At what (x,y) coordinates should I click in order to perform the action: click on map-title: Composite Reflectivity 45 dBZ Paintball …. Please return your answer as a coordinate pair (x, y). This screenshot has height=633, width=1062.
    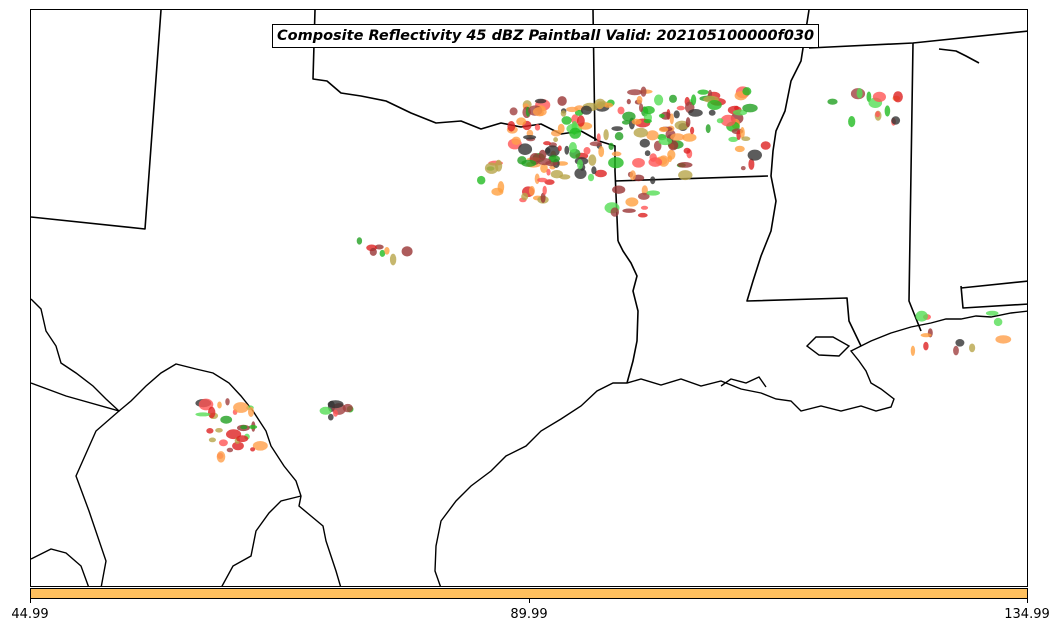
    Looking at the image, I should click on (546, 36).